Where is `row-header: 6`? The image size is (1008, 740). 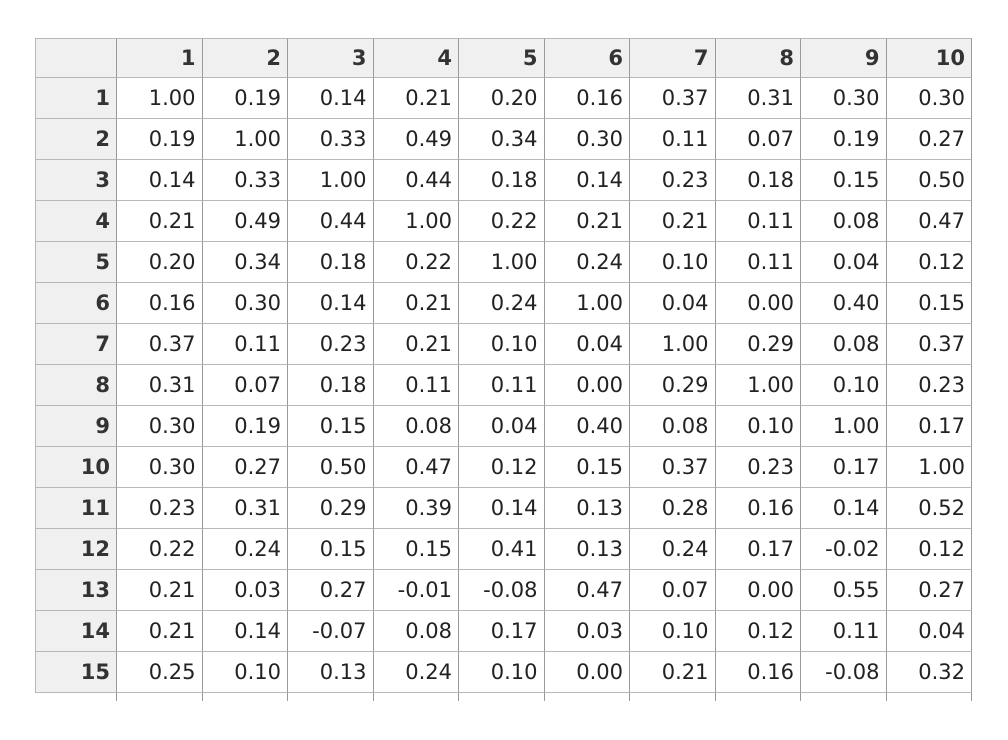 row-header: 6 is located at coordinates (76, 303).